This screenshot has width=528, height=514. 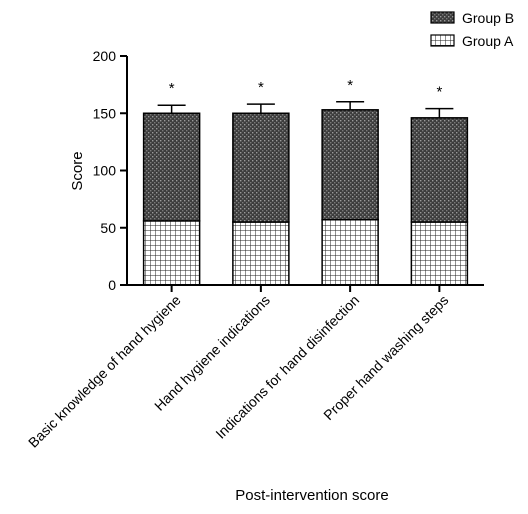 What do you see at coordinates (105, 113) in the screenshot?
I see `y-tick-label: 150` at bounding box center [105, 113].